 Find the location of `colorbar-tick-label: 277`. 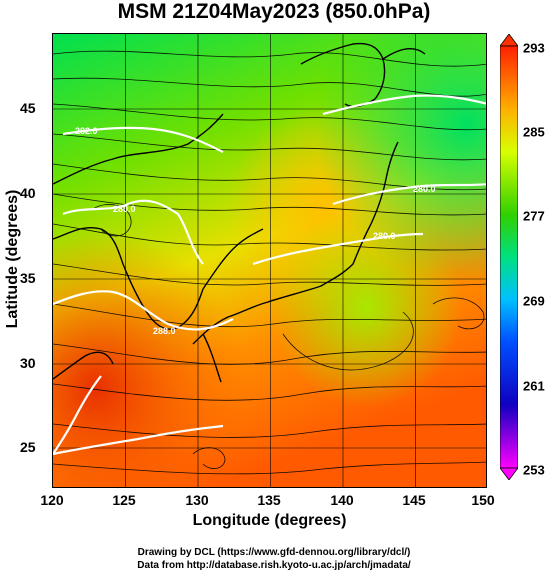

colorbar-tick-label: 277 is located at coordinates (534, 216).